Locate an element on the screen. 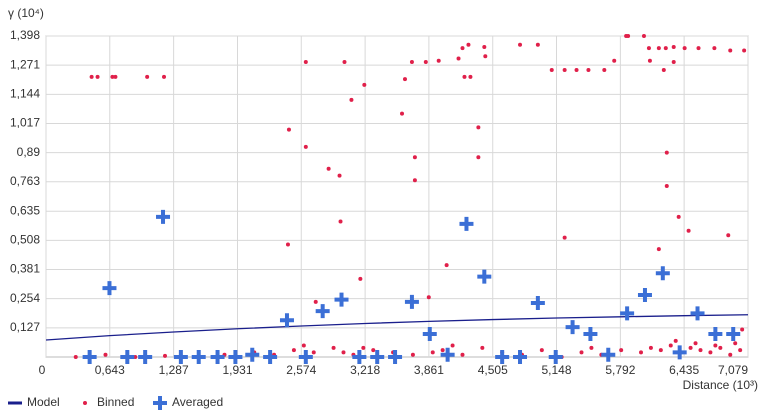 Image resolution: width=768 pixels, height=410 pixels. x-tick-label: 1,931 is located at coordinates (237, 370).